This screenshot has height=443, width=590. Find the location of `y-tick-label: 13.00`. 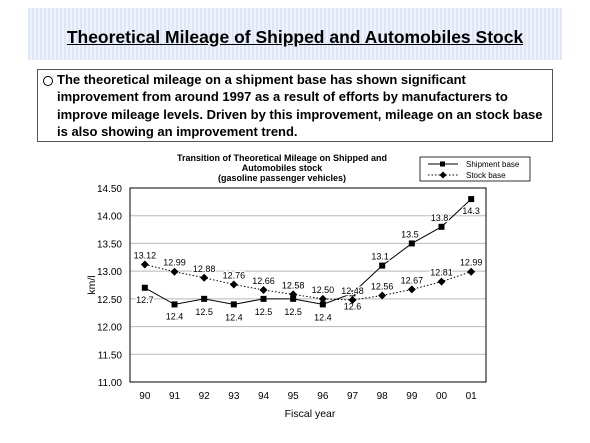

y-tick-label: 13.00 is located at coordinates (109, 272).